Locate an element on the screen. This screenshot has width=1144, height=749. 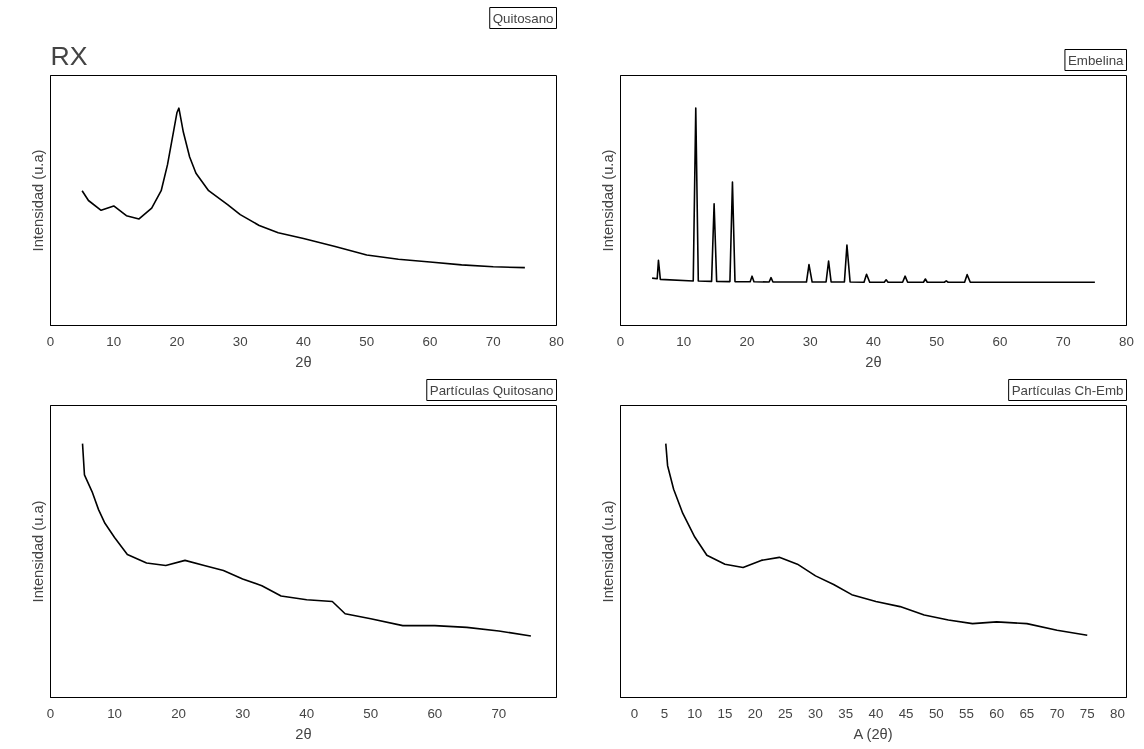
chart-title: Quitosano is located at coordinates (523, 18).